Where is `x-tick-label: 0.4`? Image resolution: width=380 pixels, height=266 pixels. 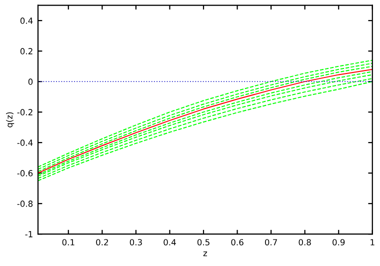
x-tick-label: 0.4 is located at coordinates (170, 242).